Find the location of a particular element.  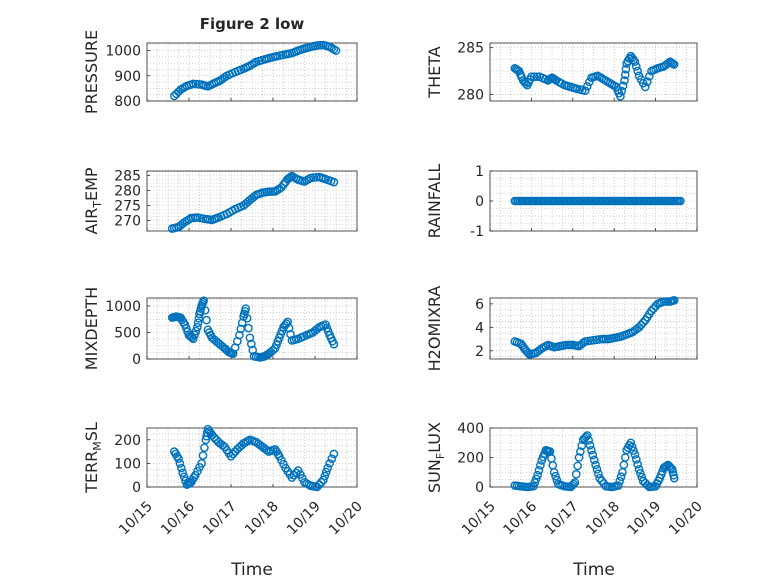

x-tick-label: 10/19 is located at coordinates (304, 519).